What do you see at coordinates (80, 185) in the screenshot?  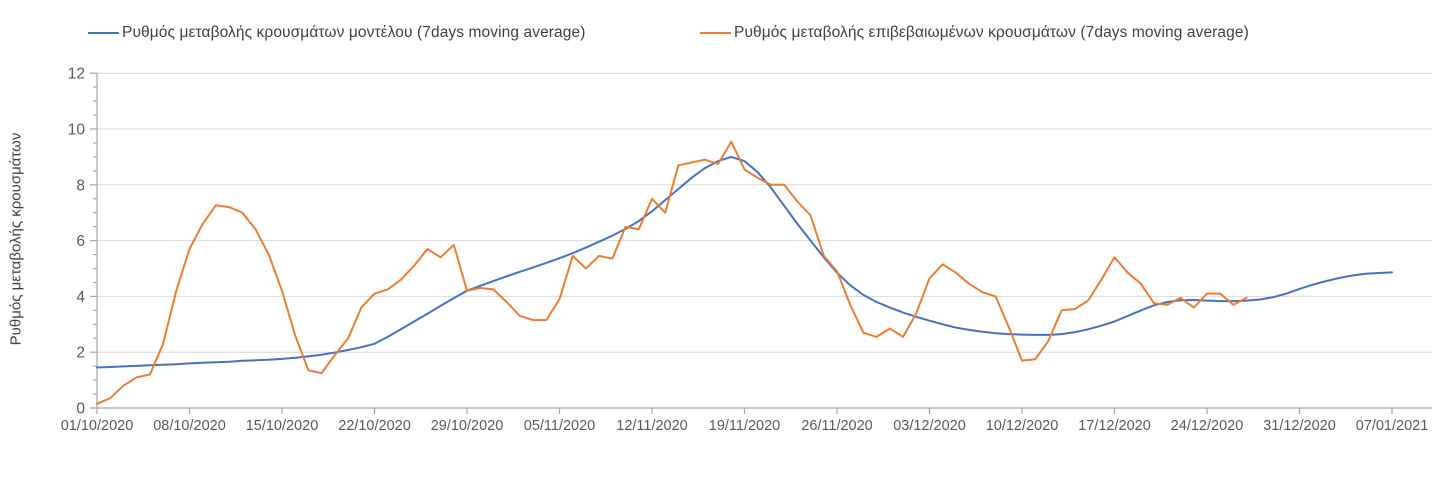 I see `y-tick-label: 8` at bounding box center [80, 185].